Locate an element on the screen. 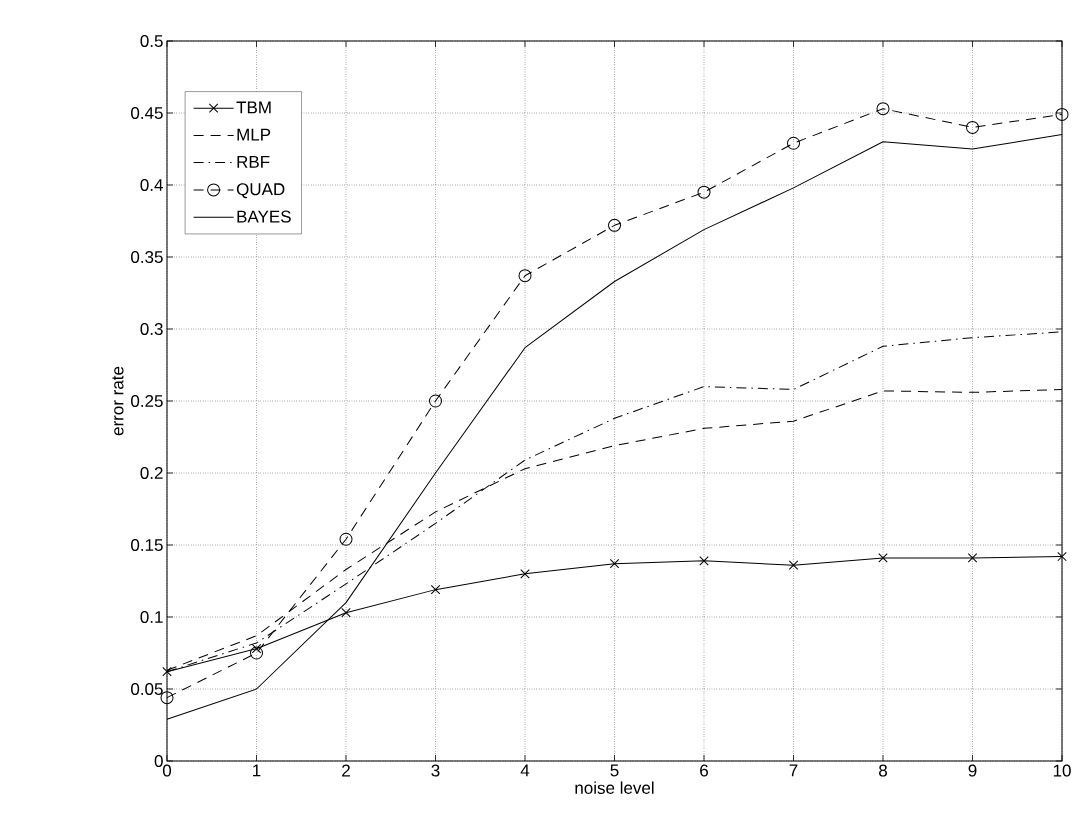 This screenshot has height=814, width=1092. x-tick-label: 4 is located at coordinates (525, 770).